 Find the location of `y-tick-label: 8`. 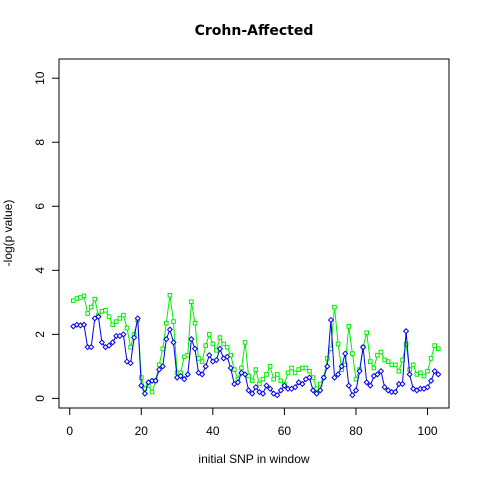

y-tick-label: 8 is located at coordinates (40, 142).